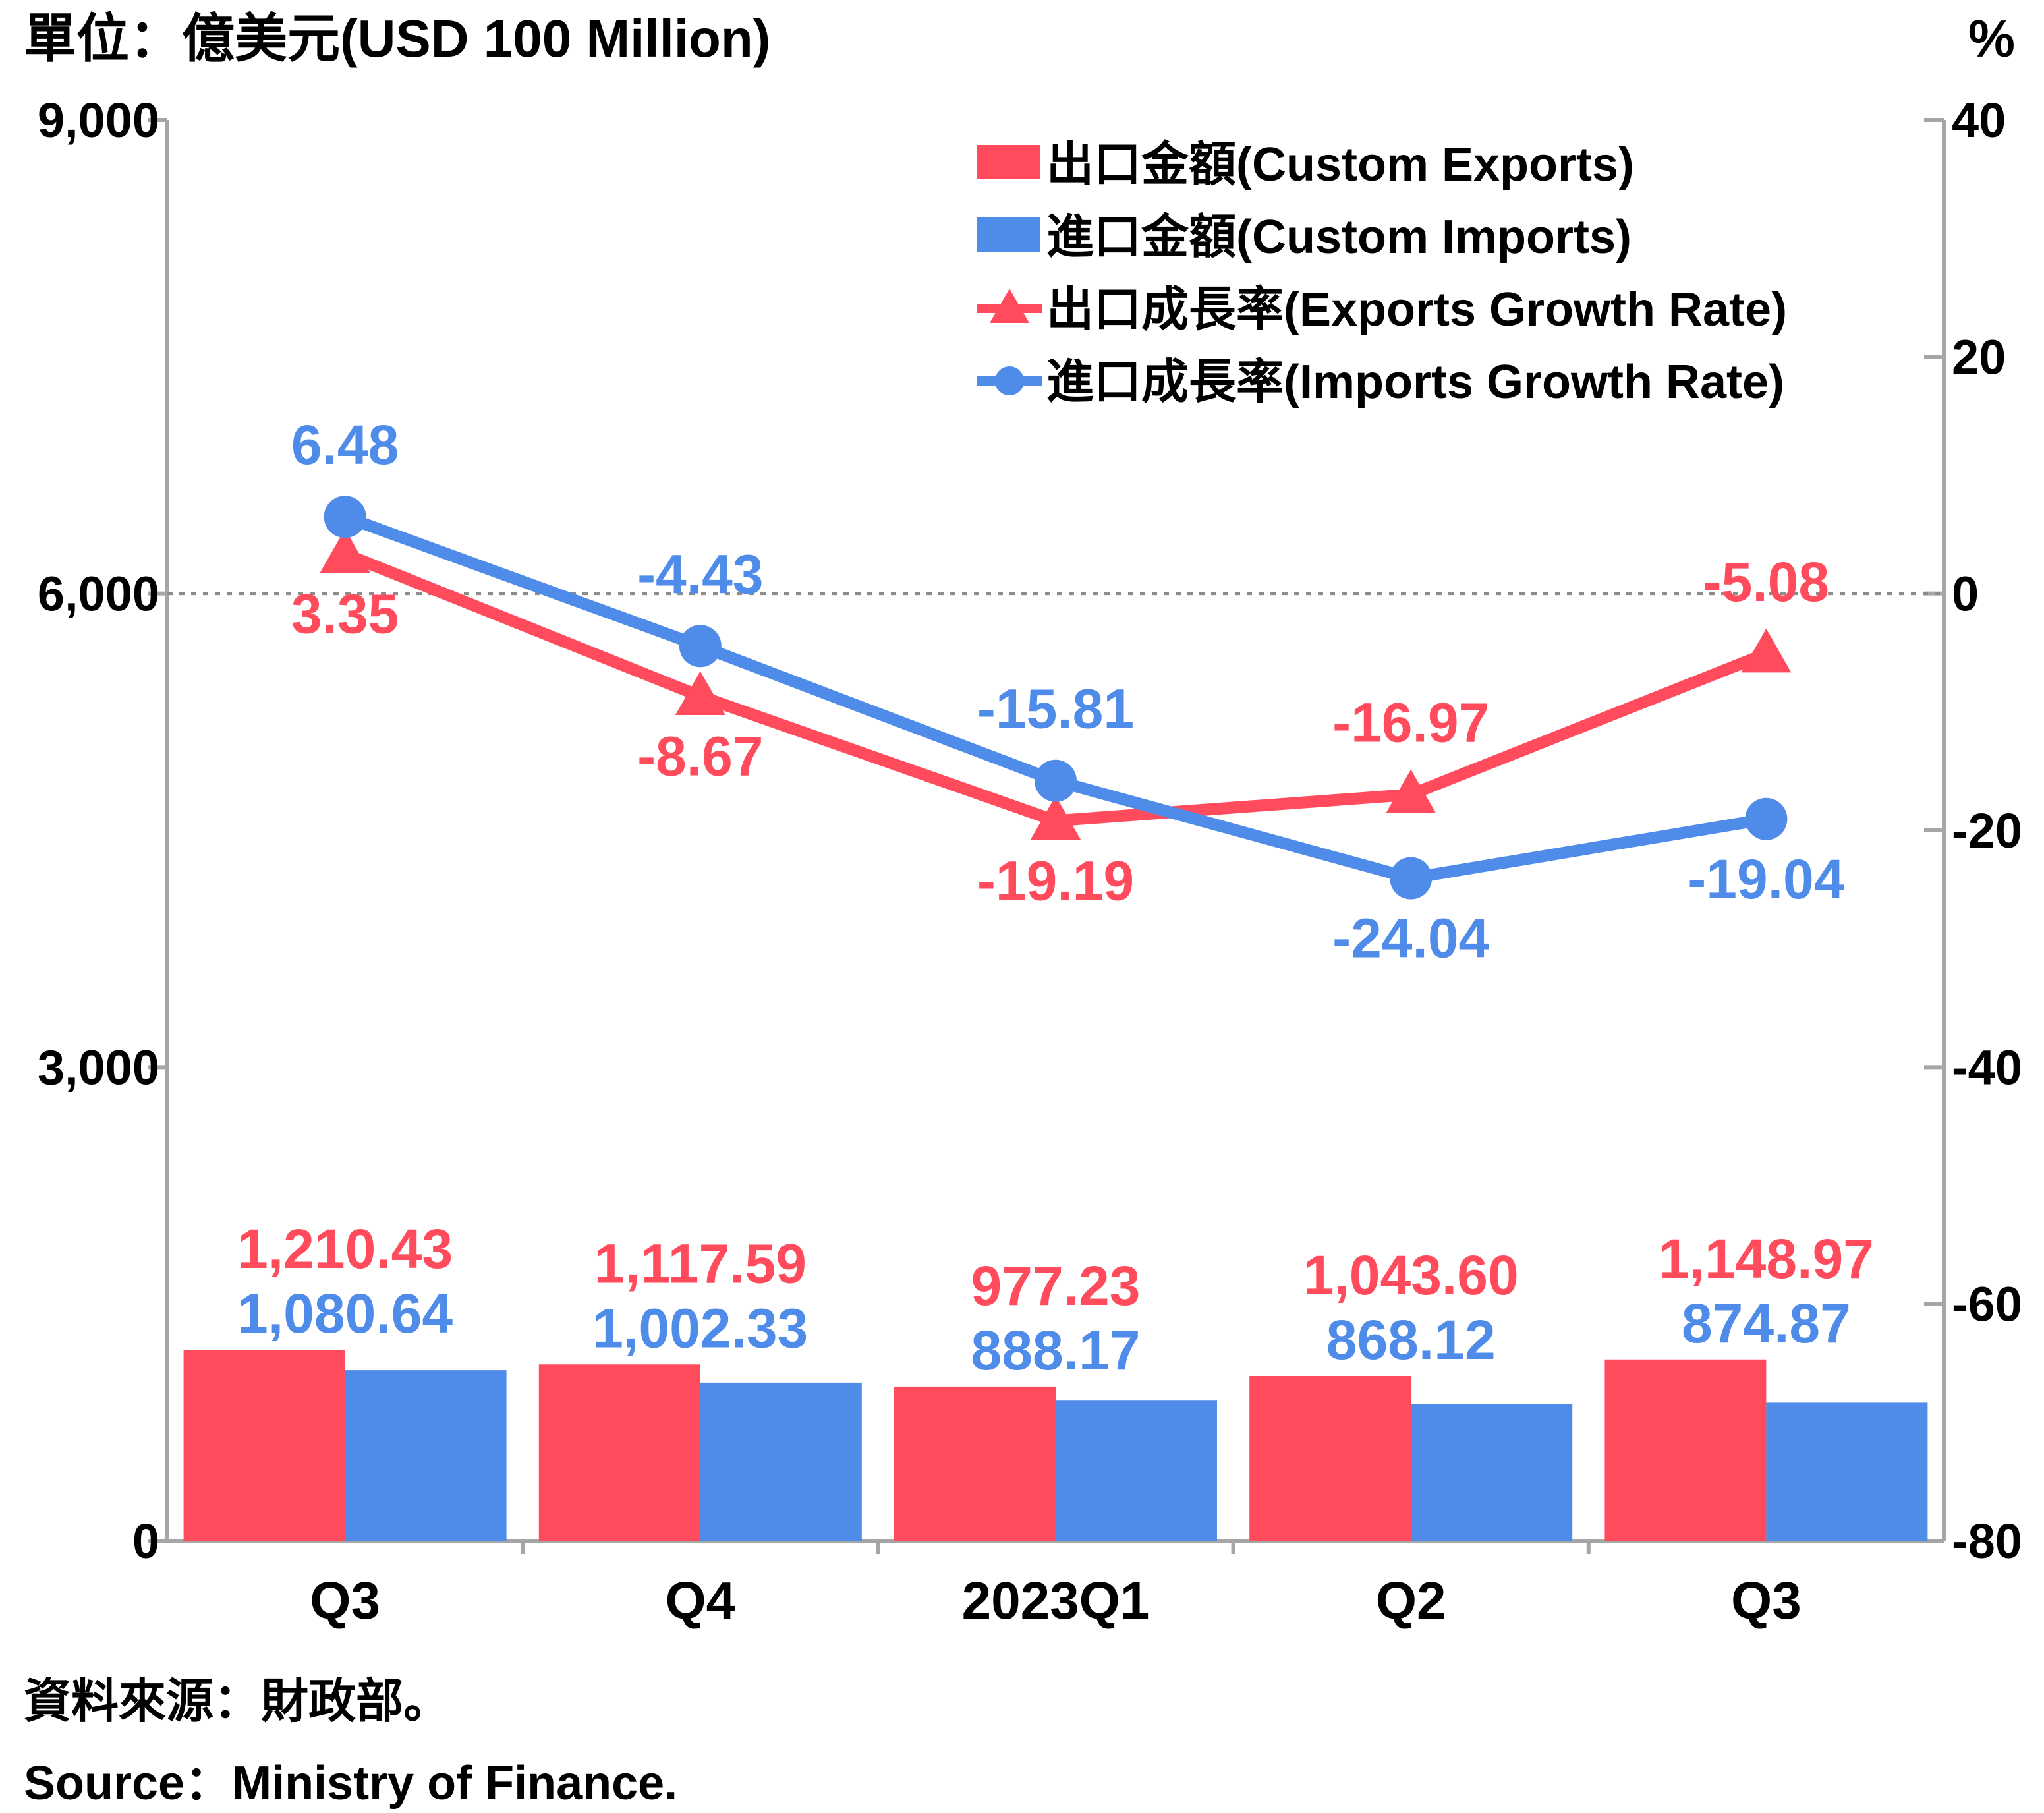 This screenshot has height=1813, width=2044. What do you see at coordinates (700, 1600) in the screenshot?
I see `category-label: Q4` at bounding box center [700, 1600].